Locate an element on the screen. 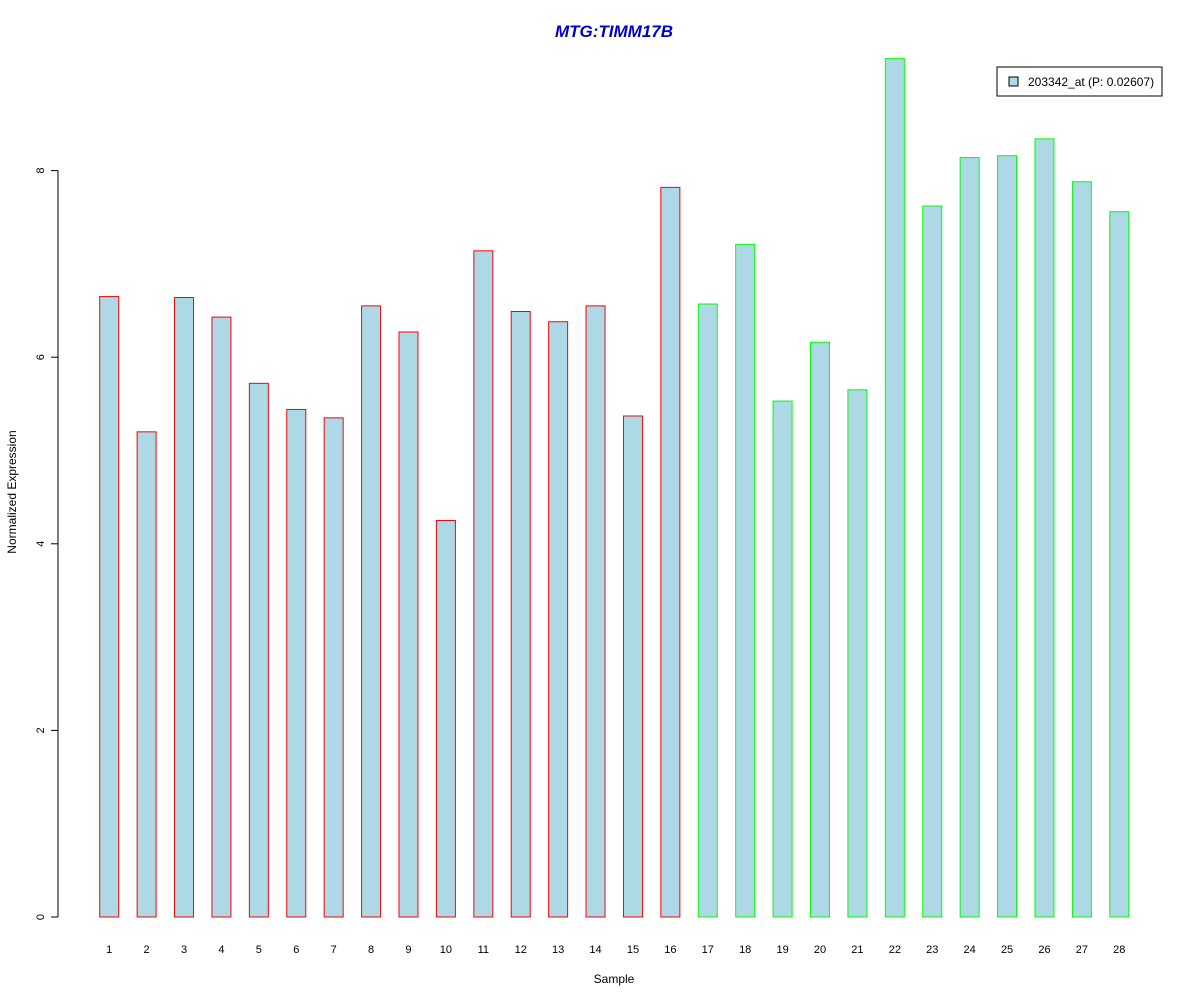  x-tick-label: 20 is located at coordinates (820, 950).